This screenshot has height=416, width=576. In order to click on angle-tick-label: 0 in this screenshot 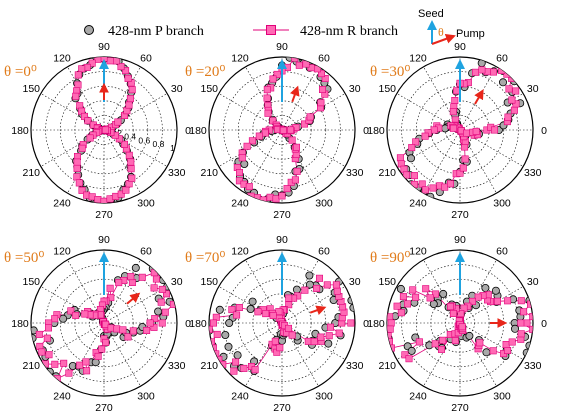, I will do `click(544, 324)`.